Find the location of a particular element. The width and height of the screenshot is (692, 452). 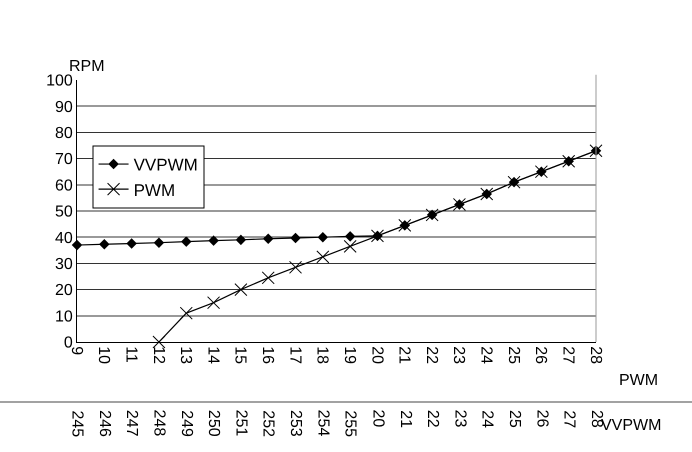

x-axis-title: PWM is located at coordinates (638, 380).